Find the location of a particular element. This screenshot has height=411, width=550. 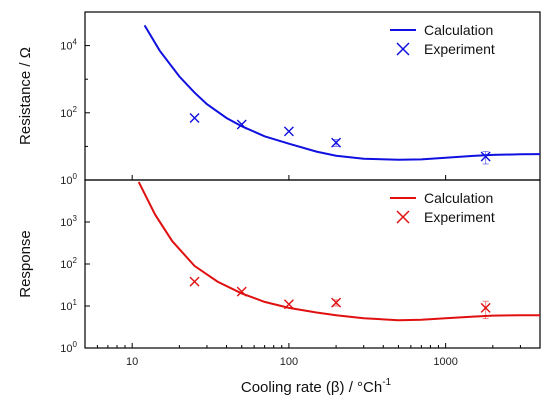

y-tick-label-bottom-3: 10³ is located at coordinates (68, 221).